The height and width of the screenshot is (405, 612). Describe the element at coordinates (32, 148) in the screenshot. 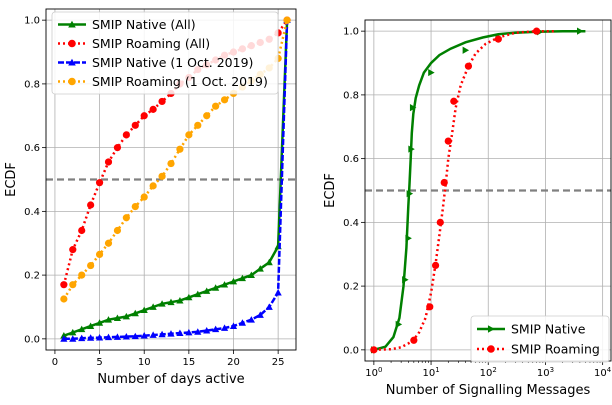

I see `y-tick-label: 0.6` at that location.